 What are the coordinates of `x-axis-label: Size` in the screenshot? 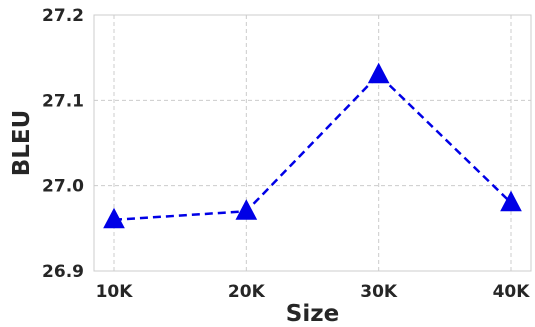 It's located at (312, 314).